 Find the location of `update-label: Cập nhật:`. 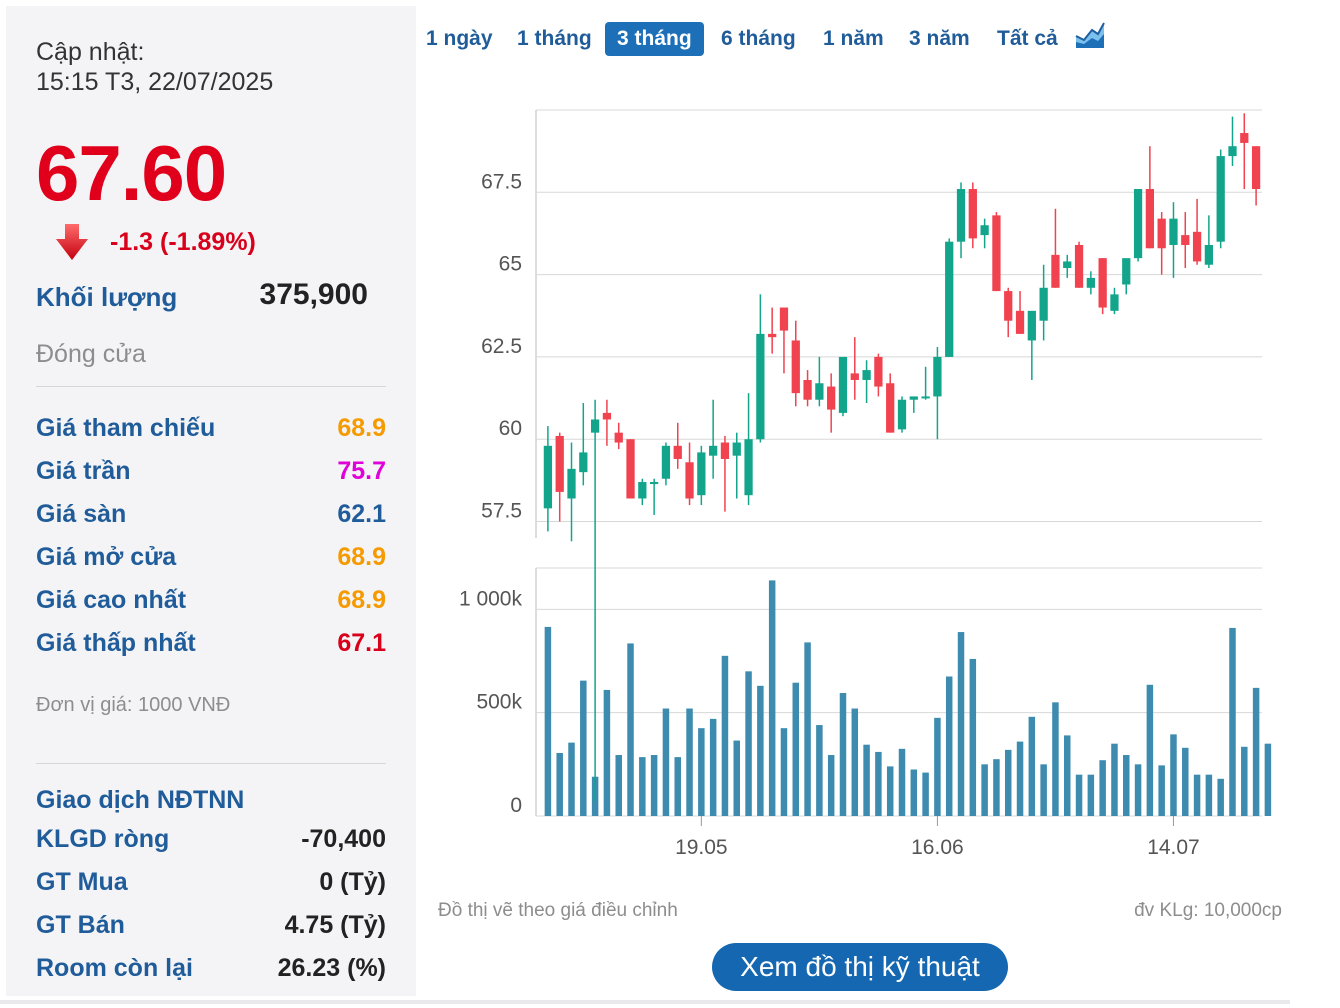

update-label: Cập nhật: is located at coordinates (90, 52).